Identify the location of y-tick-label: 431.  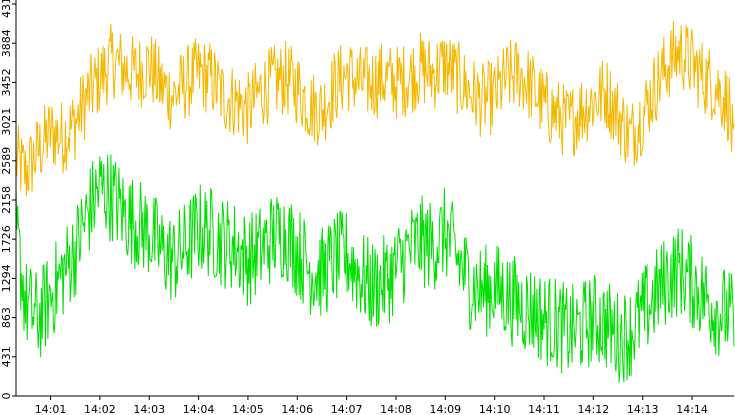
(6, 356).